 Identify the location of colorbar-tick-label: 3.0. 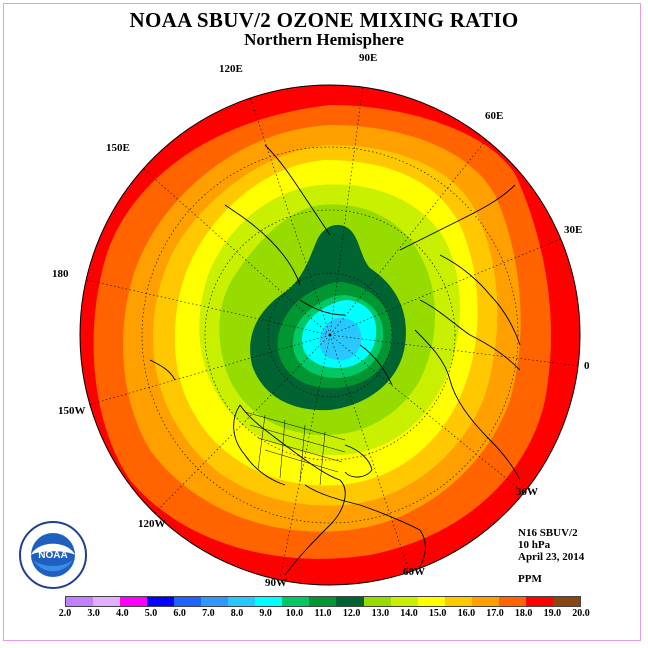
(93, 613).